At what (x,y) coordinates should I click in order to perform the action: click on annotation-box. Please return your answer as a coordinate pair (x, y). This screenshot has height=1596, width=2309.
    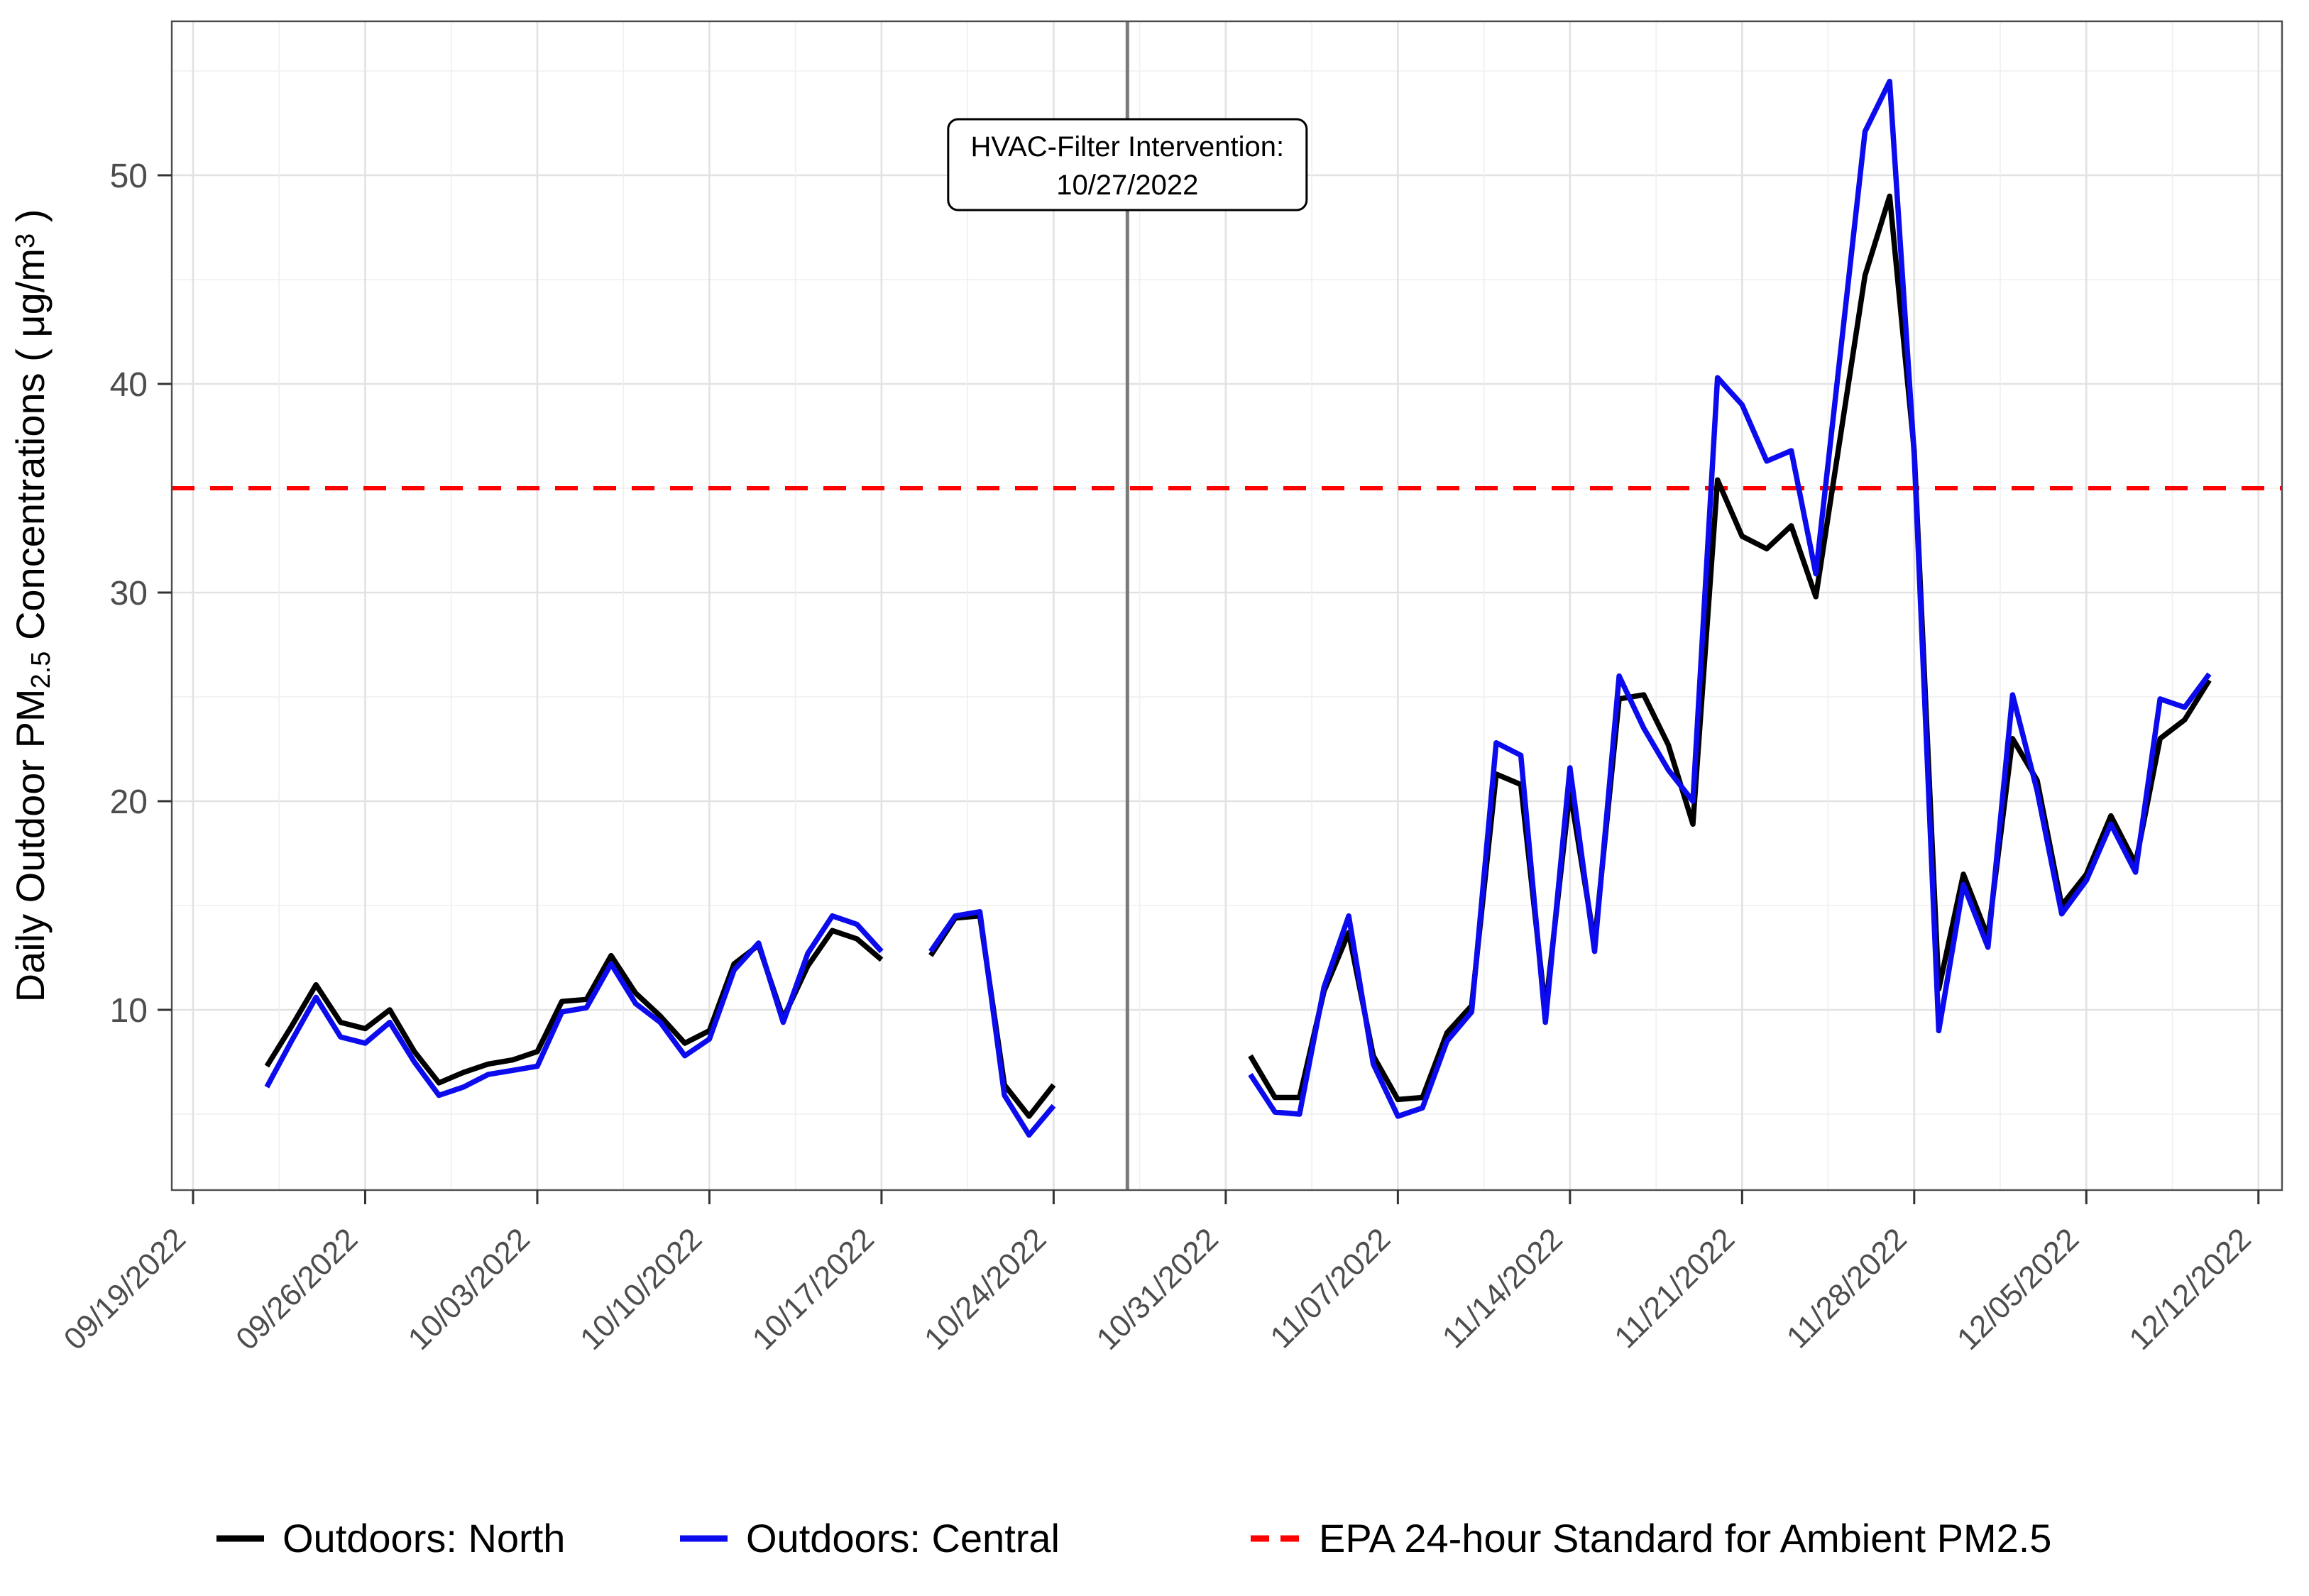
    Looking at the image, I should click on (1128, 164).